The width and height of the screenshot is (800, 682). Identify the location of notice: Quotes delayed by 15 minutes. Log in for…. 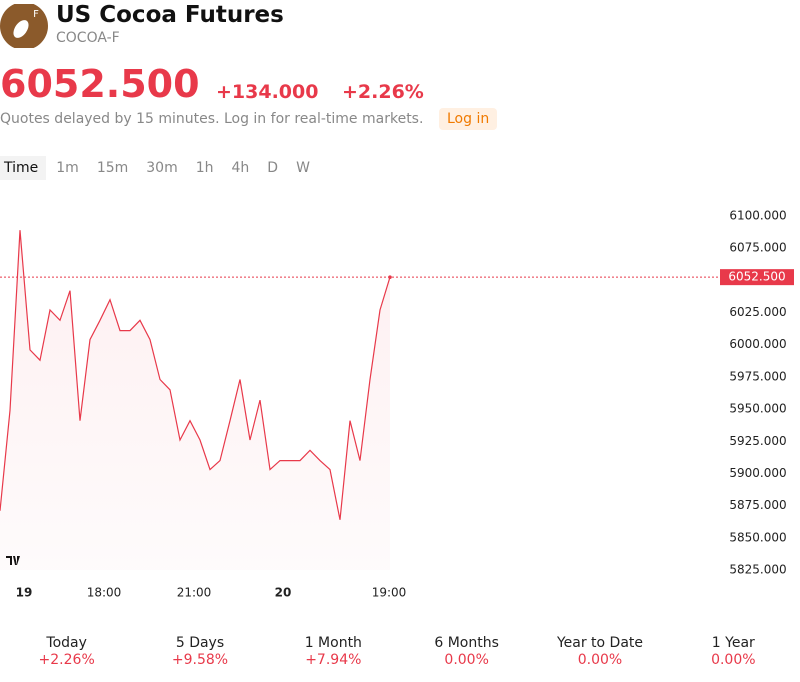
(212, 119).